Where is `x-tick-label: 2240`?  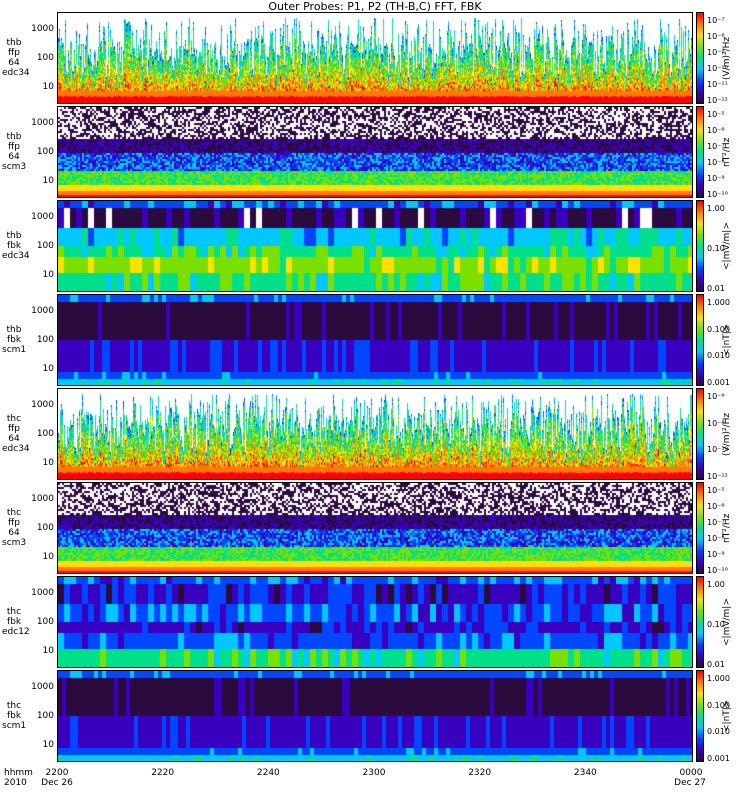
x-tick-label: 2240 is located at coordinates (268, 773).